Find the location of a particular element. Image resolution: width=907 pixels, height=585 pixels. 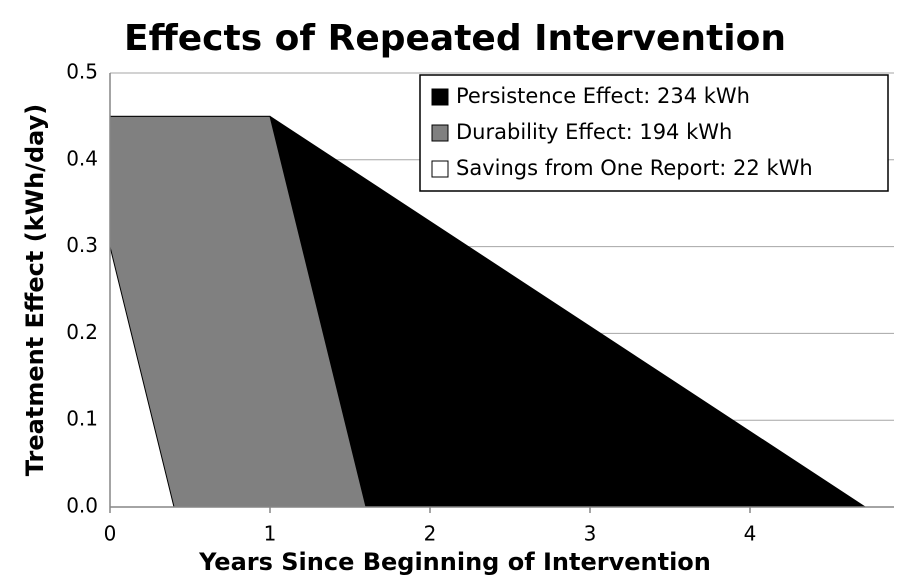

legend-label: Savings from One Report: 22 kWh is located at coordinates (634, 168).